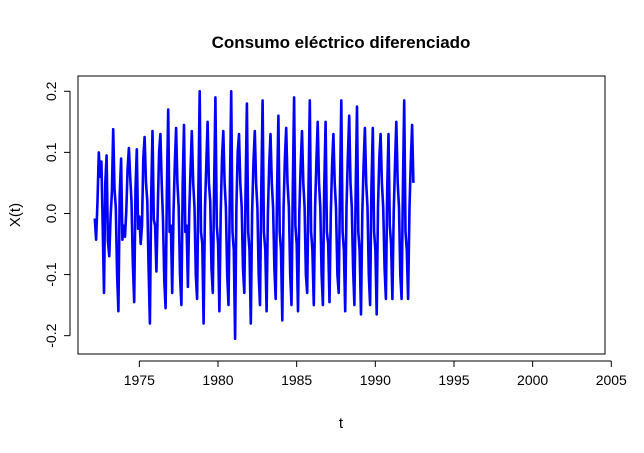 This screenshot has height=453, width=644. What do you see at coordinates (51, 214) in the screenshot?
I see `y-tick-label: 0.0` at bounding box center [51, 214].